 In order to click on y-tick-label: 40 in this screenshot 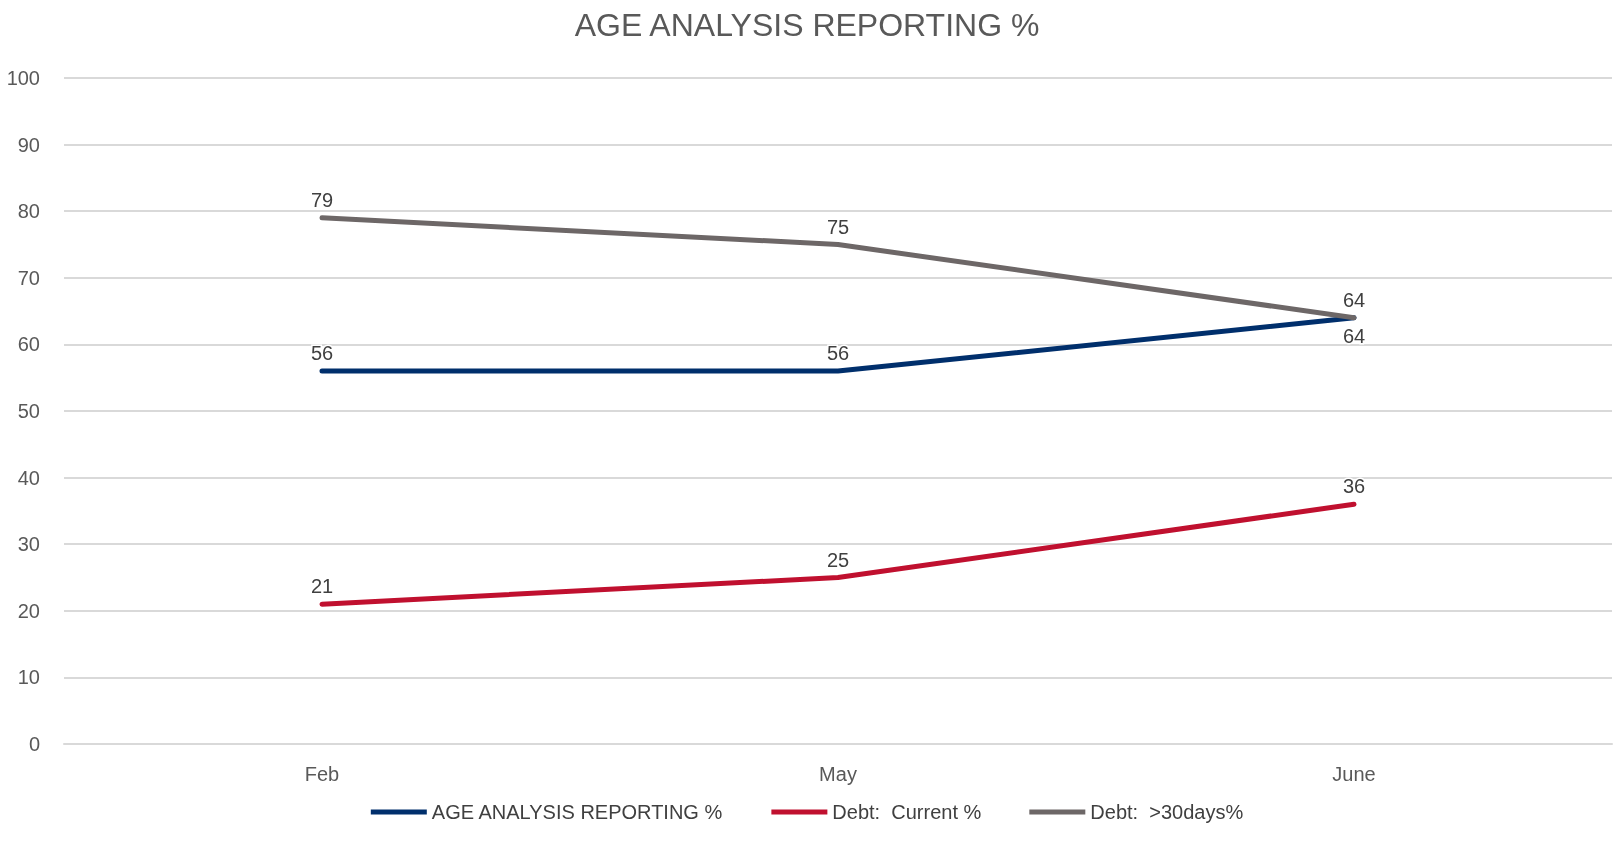, I will do `click(28, 477)`.